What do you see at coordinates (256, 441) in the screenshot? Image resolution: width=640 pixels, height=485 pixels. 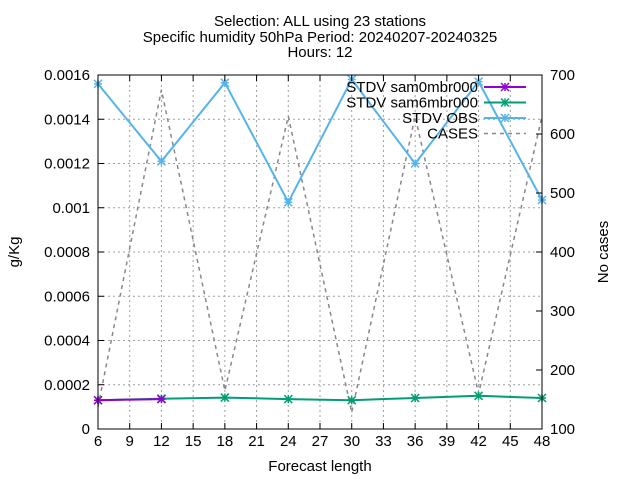 I see `x-tick-label: 21` at bounding box center [256, 441].